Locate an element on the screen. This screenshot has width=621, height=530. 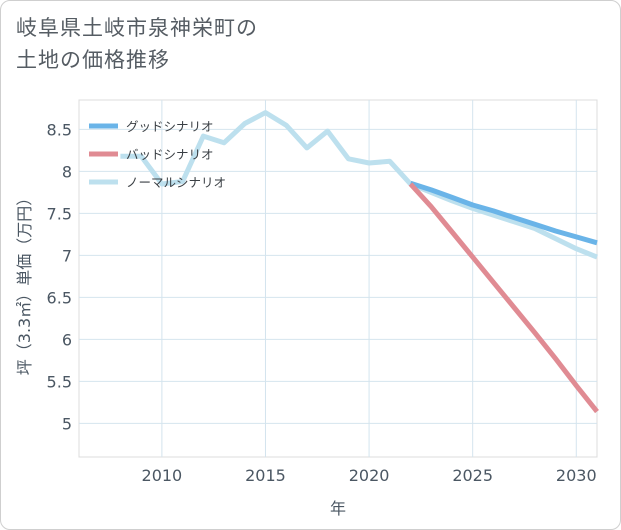
y-tick-labels: 5 5.5 6 6.5 7 7.5 8 8.5 is located at coordinates (59, 276).